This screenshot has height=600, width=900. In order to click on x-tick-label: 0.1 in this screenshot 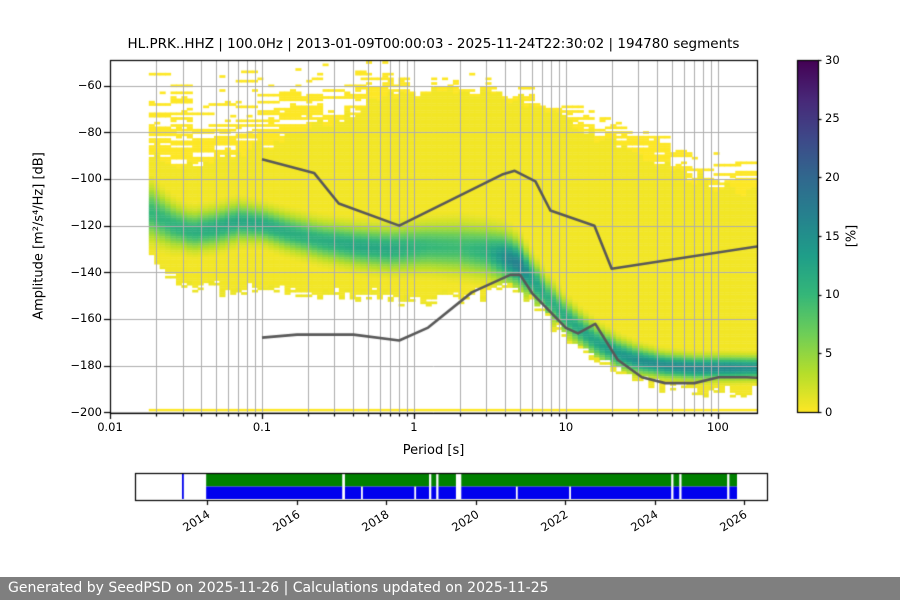, I will do `click(262, 427)`.